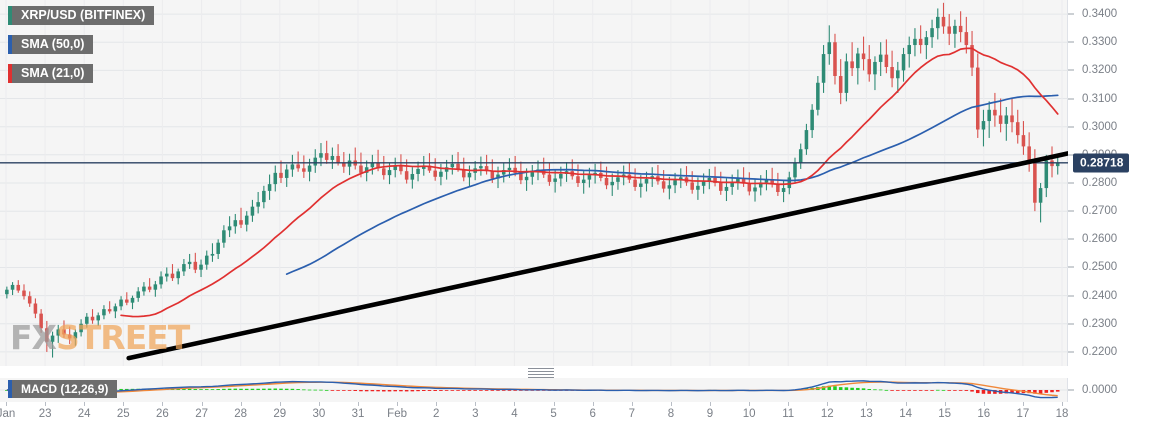  What do you see at coordinates (749, 414) in the screenshot?
I see `date-axis-label: 10` at bounding box center [749, 414].